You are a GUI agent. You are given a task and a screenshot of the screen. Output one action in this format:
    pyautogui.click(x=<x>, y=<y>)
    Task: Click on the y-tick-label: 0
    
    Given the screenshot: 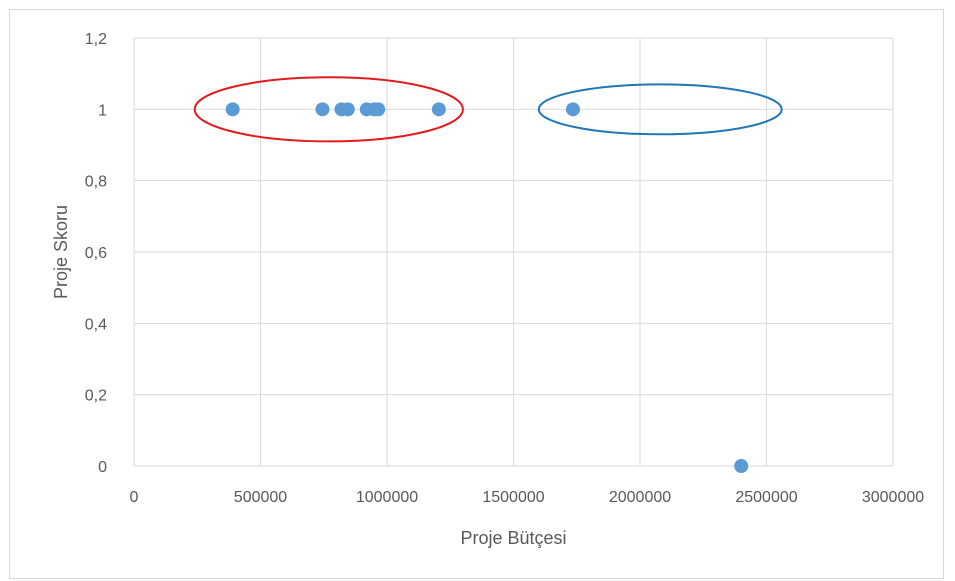 What is the action you would take?
    pyautogui.click(x=102, y=467)
    